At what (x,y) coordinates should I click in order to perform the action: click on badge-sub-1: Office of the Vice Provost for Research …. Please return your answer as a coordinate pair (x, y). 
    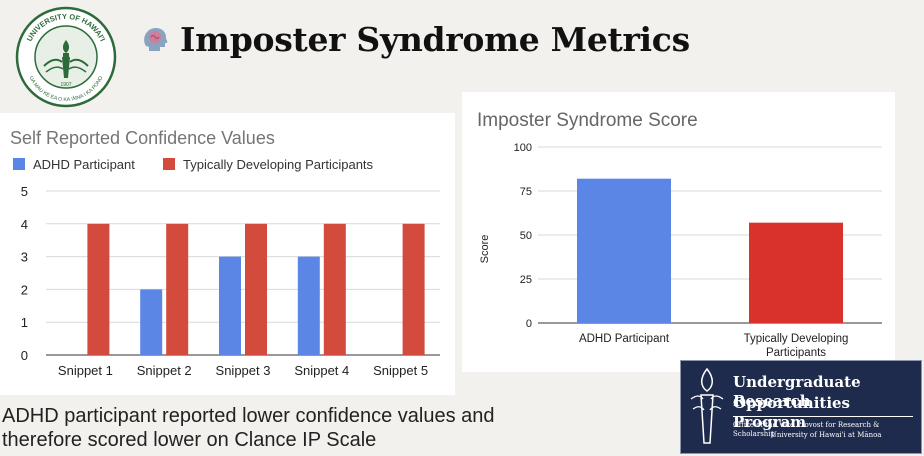
    Looking at the image, I should click on (806, 429).